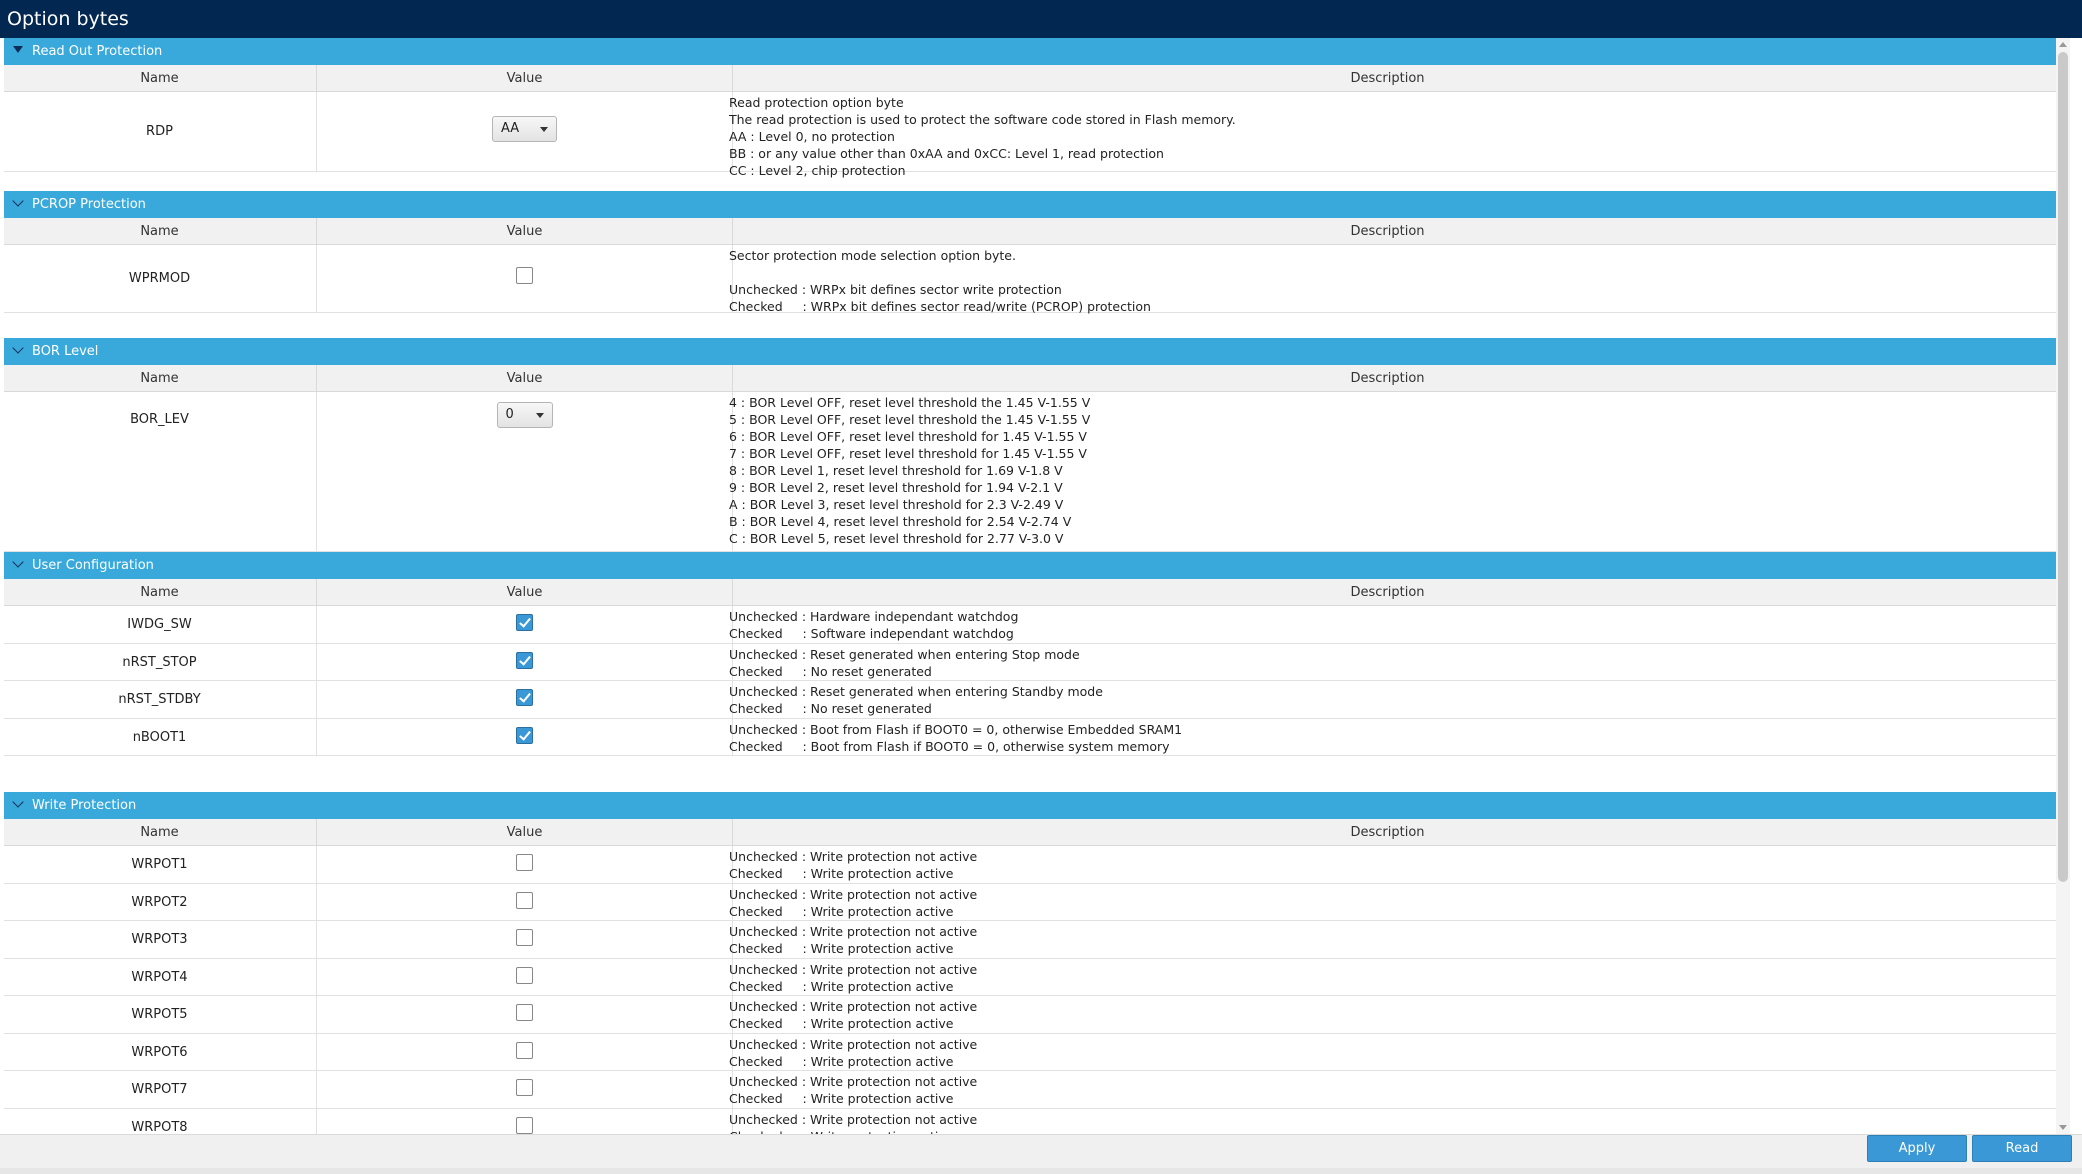 The image size is (2082, 1174). What do you see at coordinates (524, 1125) in the screenshot?
I see `wrpot8-checkbox` at bounding box center [524, 1125].